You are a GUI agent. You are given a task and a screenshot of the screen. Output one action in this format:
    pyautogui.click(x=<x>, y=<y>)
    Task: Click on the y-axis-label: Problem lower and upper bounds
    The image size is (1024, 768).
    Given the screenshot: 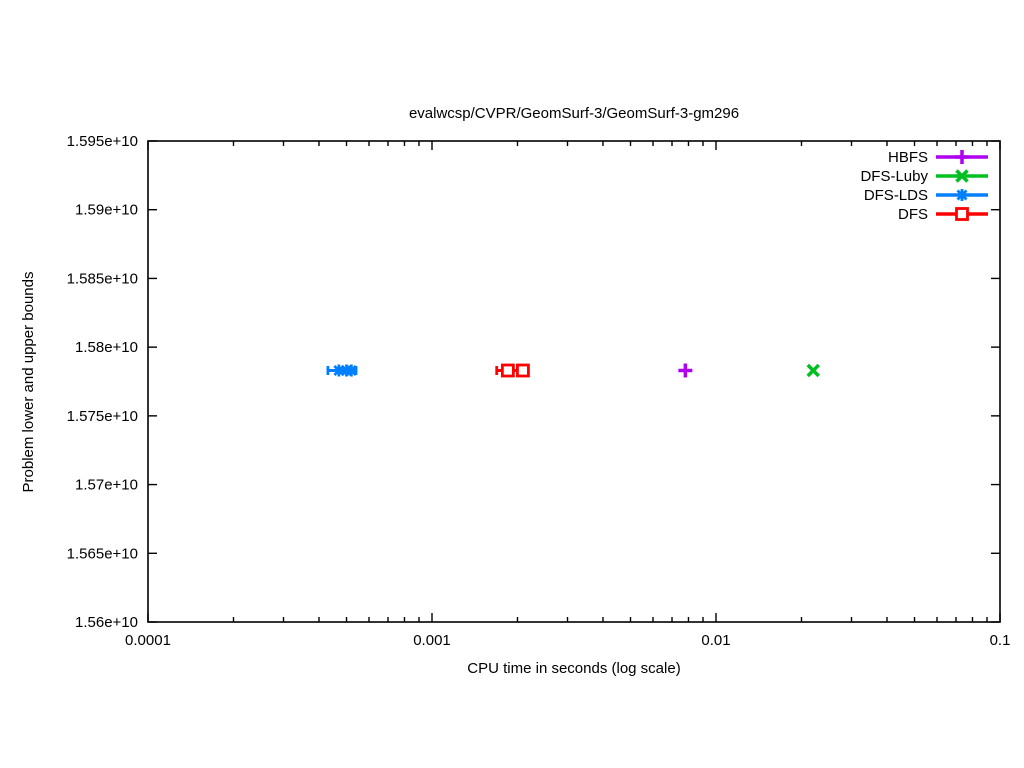 What is the action you would take?
    pyautogui.click(x=28, y=382)
    